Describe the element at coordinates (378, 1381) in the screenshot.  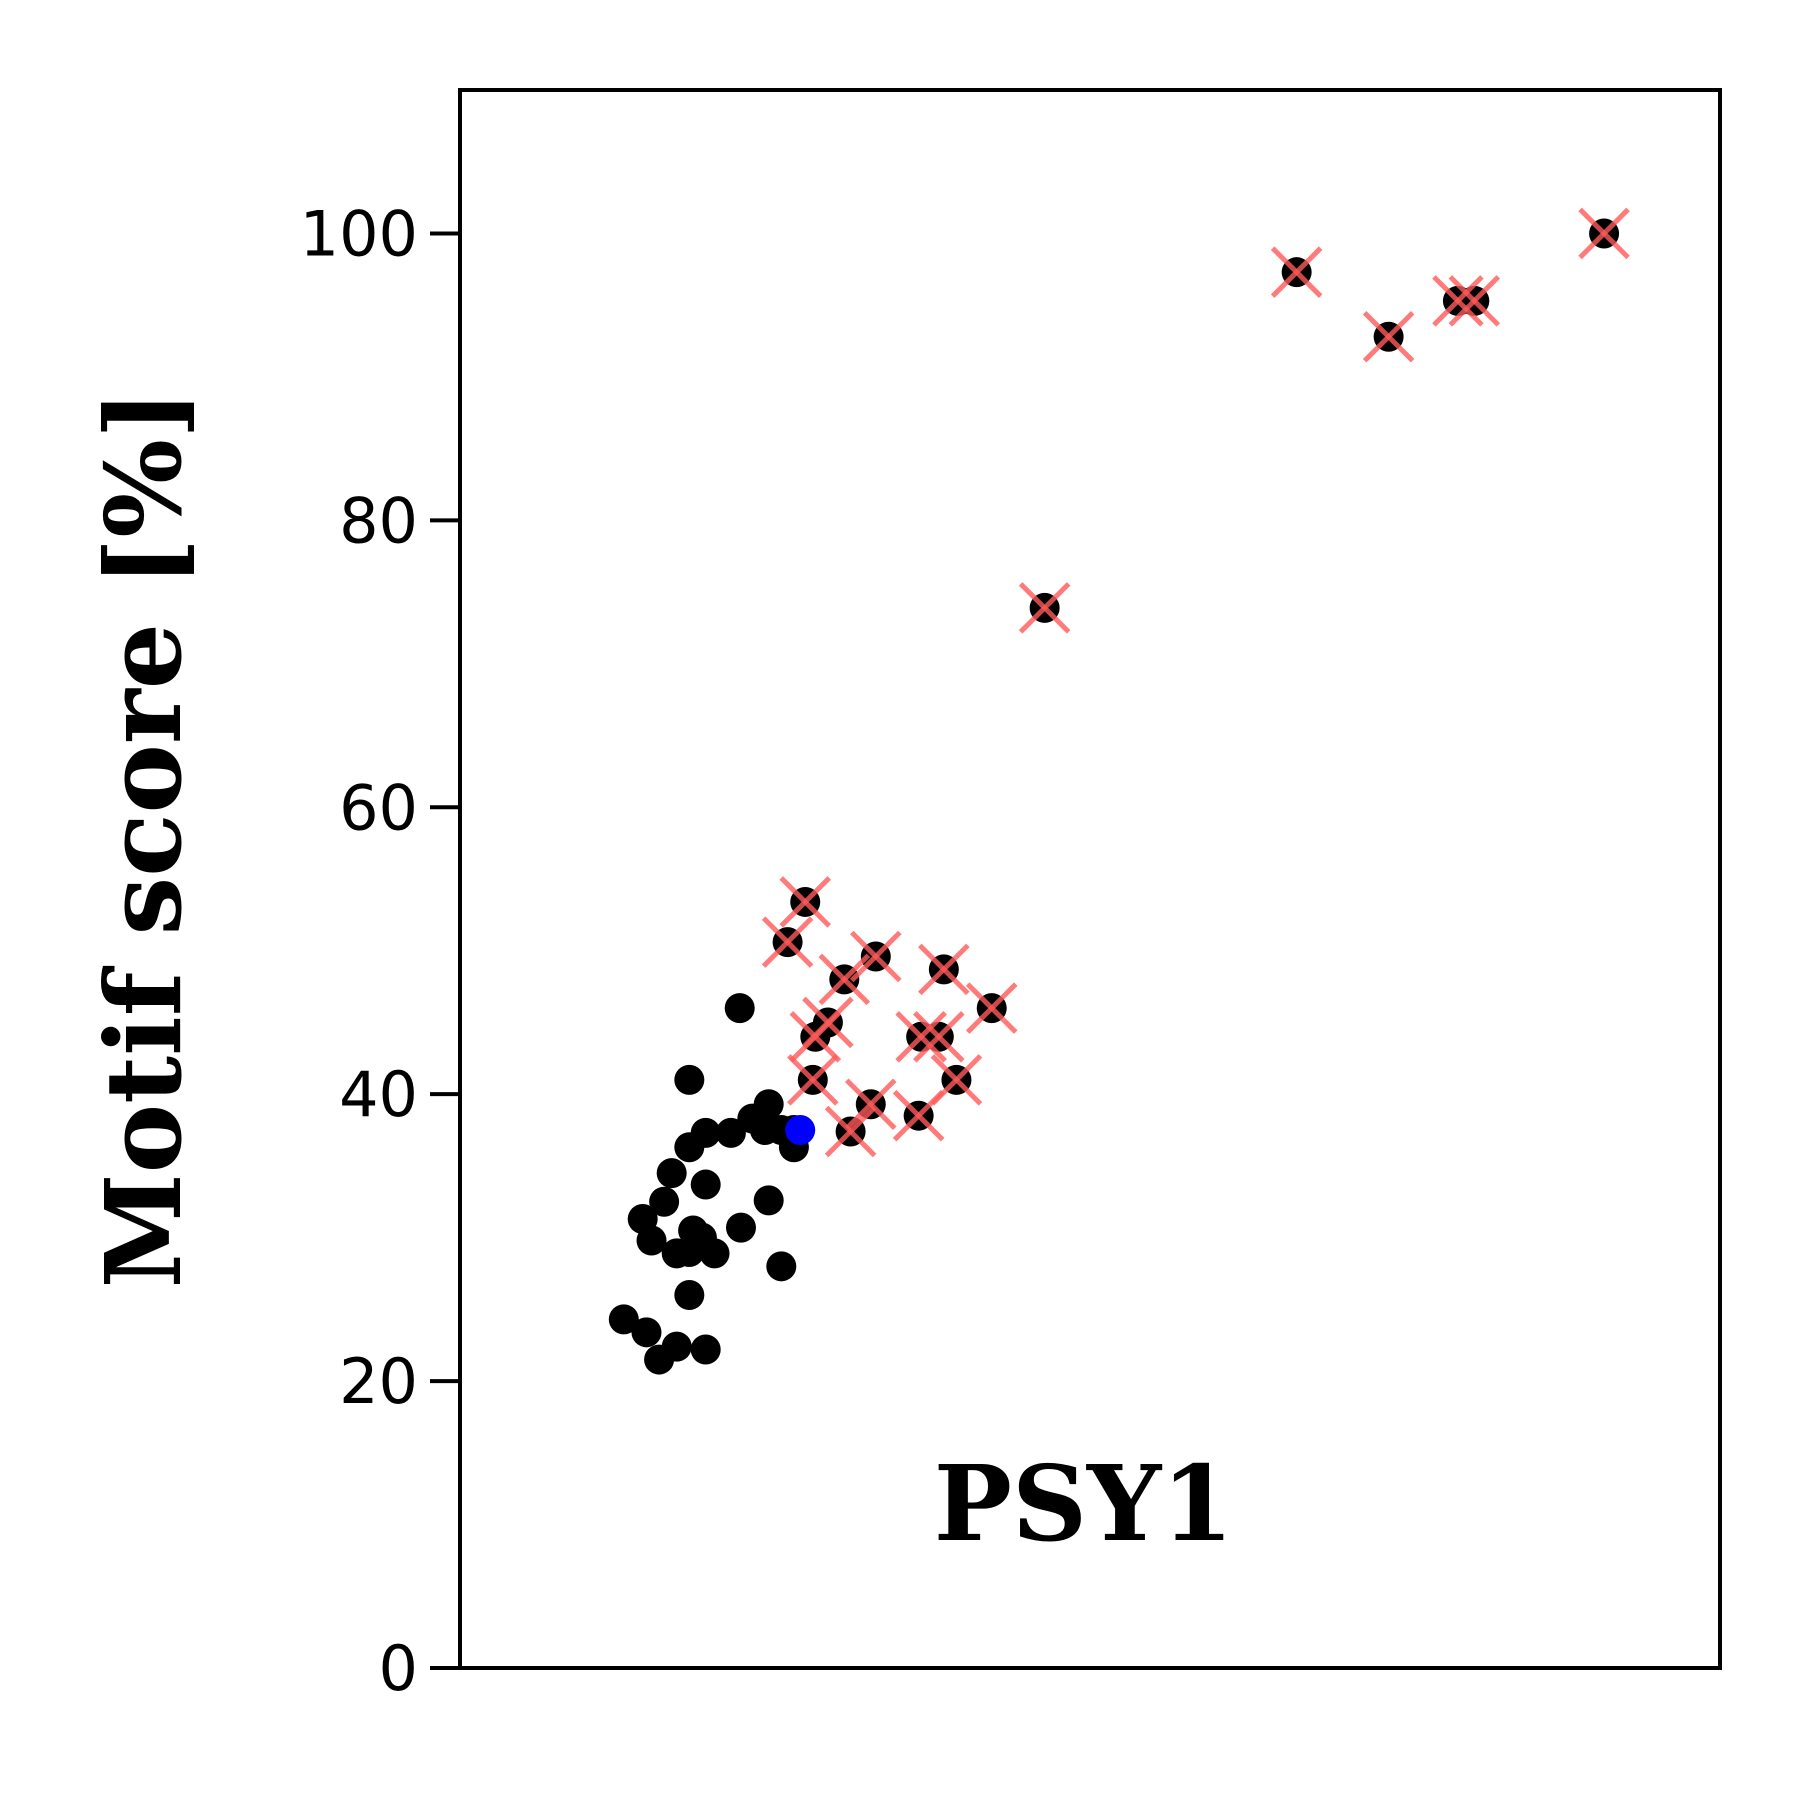
I see `y-tick-label: 20` at that location.